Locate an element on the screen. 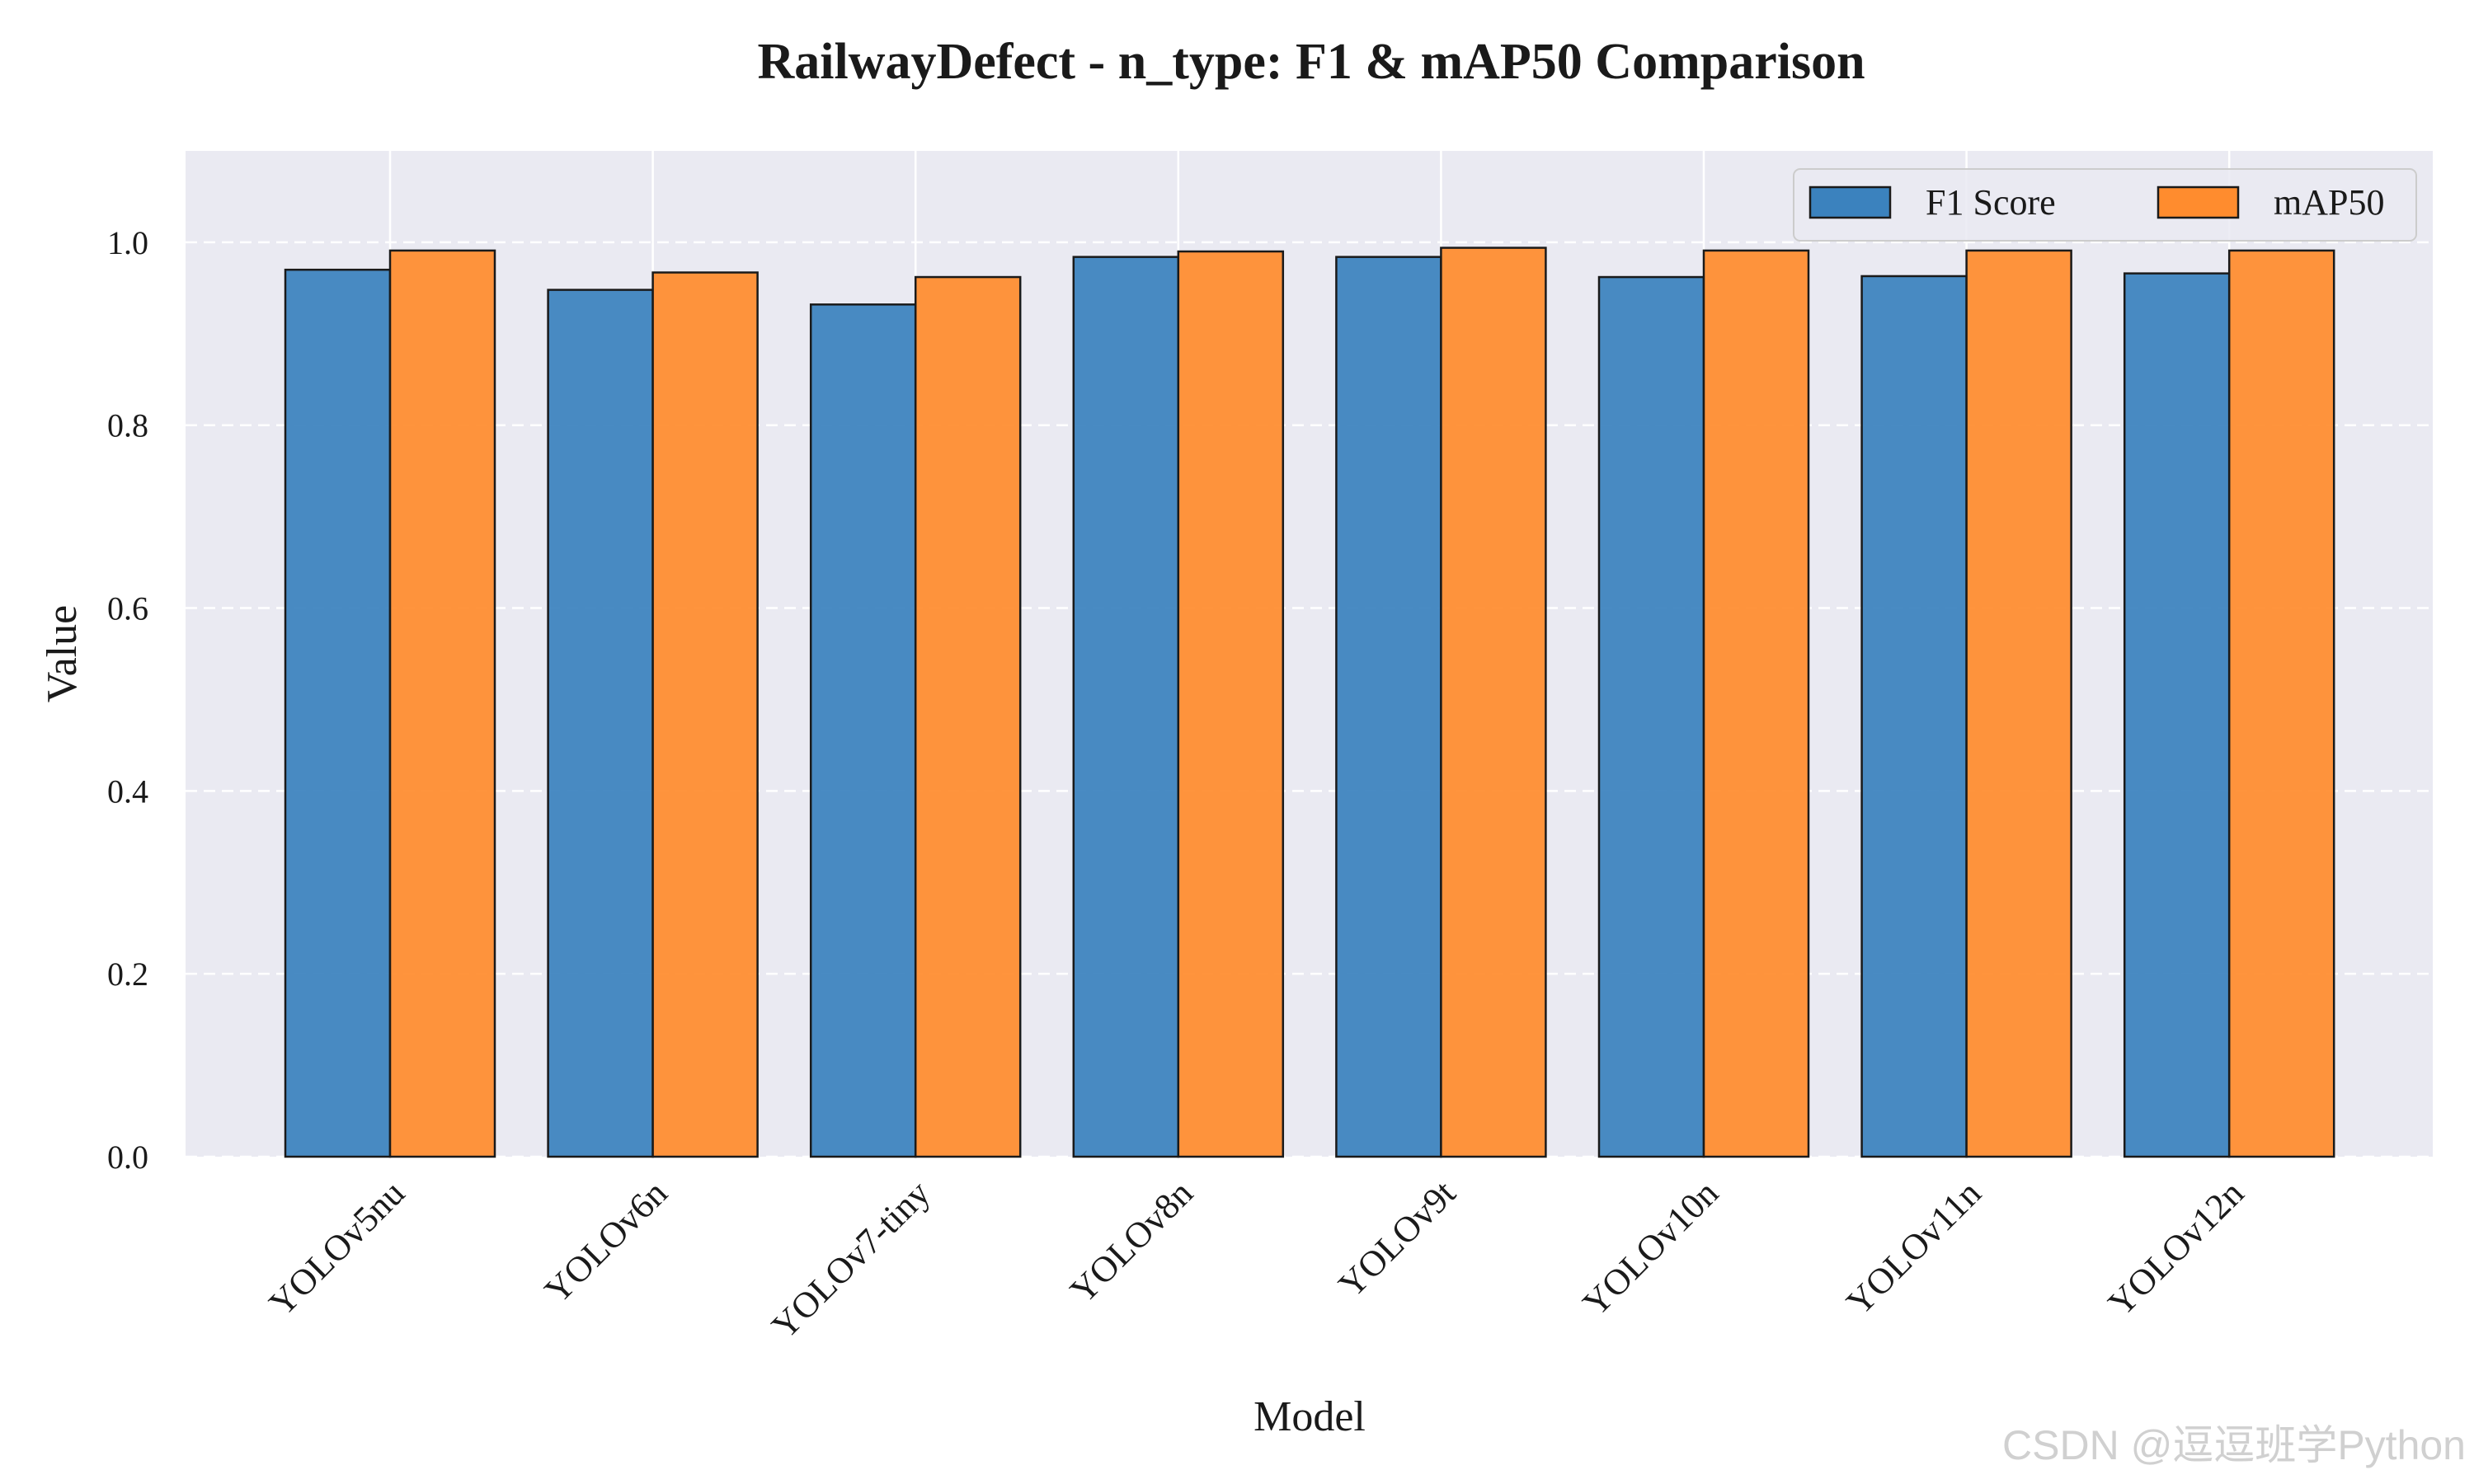 Image resolution: width=2474 pixels, height=1484 pixels. y-tick-label-1: 0.2 is located at coordinates (127, 974).